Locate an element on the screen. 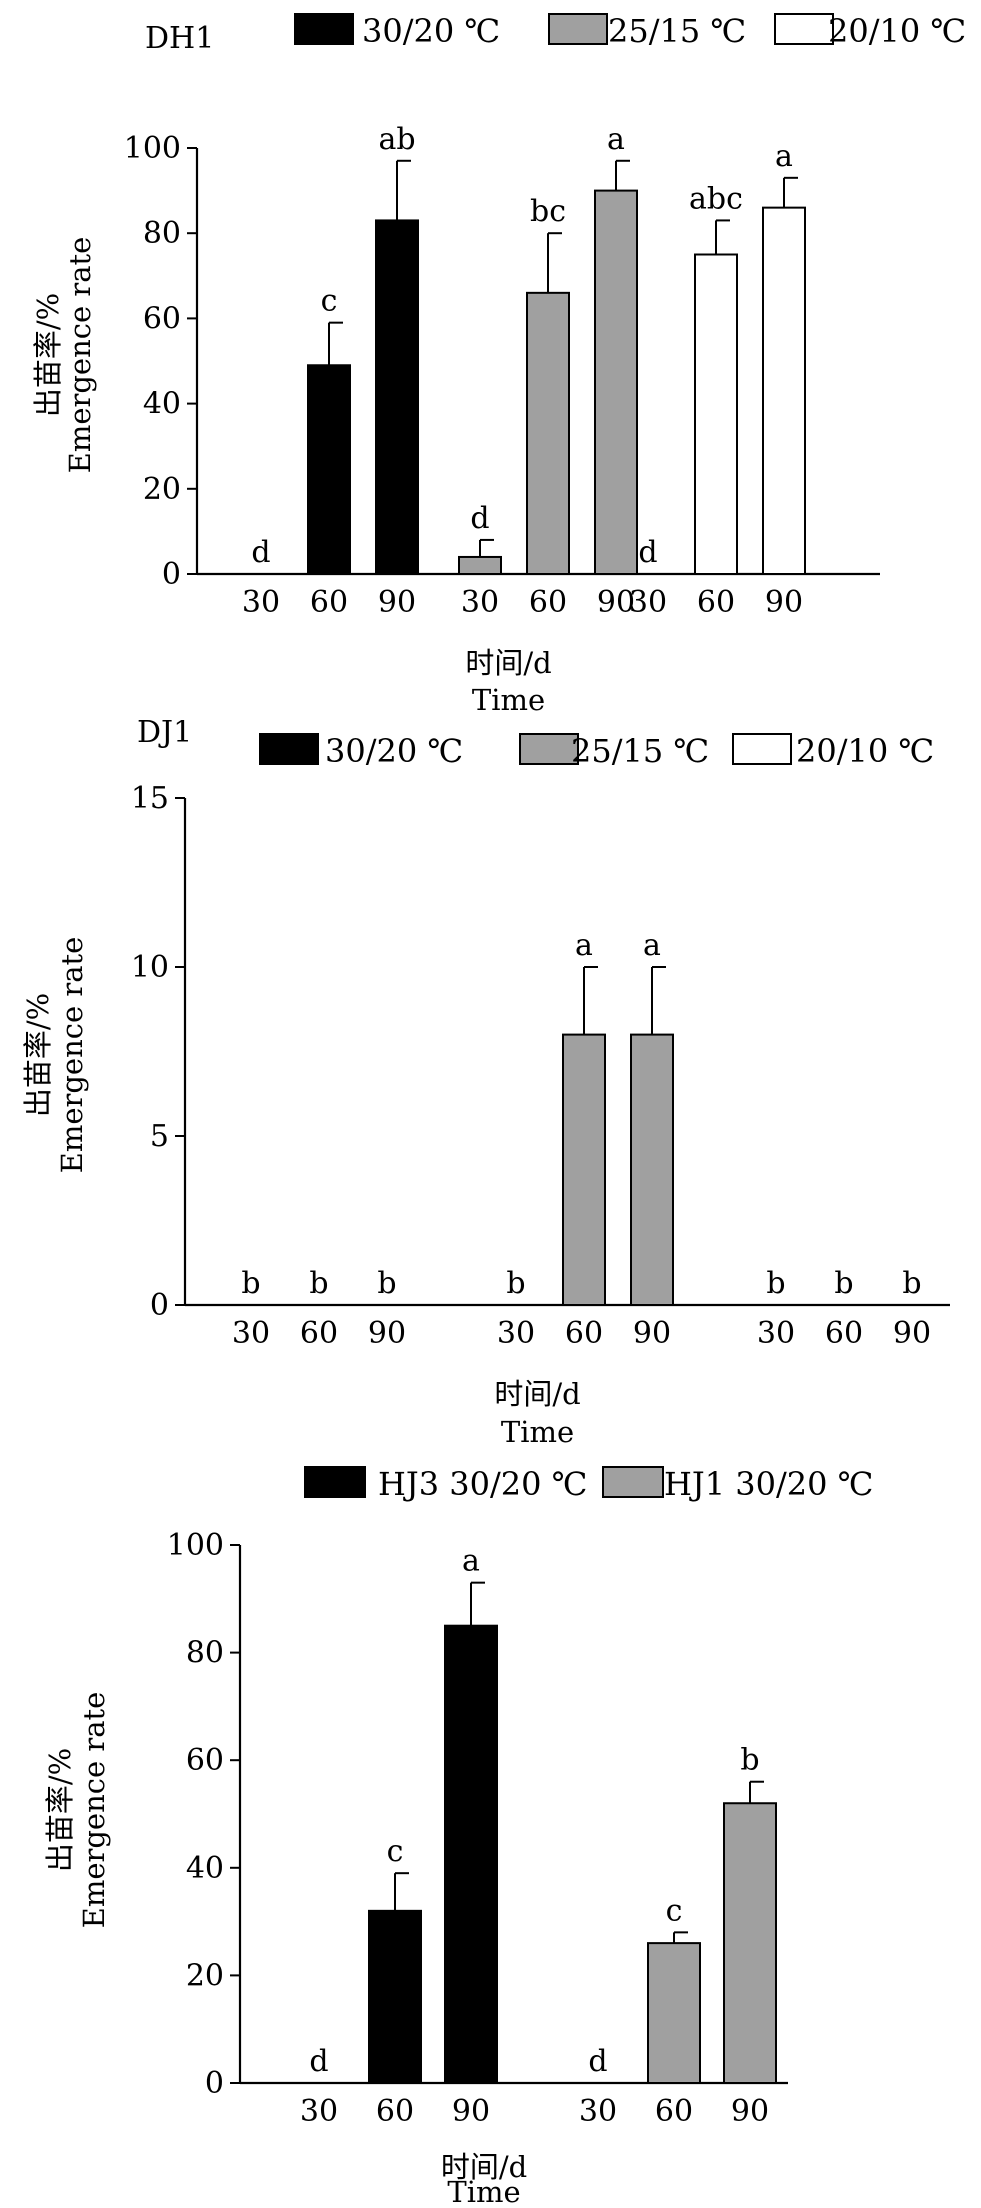  panel-label: DJ1 is located at coordinates (164, 735).